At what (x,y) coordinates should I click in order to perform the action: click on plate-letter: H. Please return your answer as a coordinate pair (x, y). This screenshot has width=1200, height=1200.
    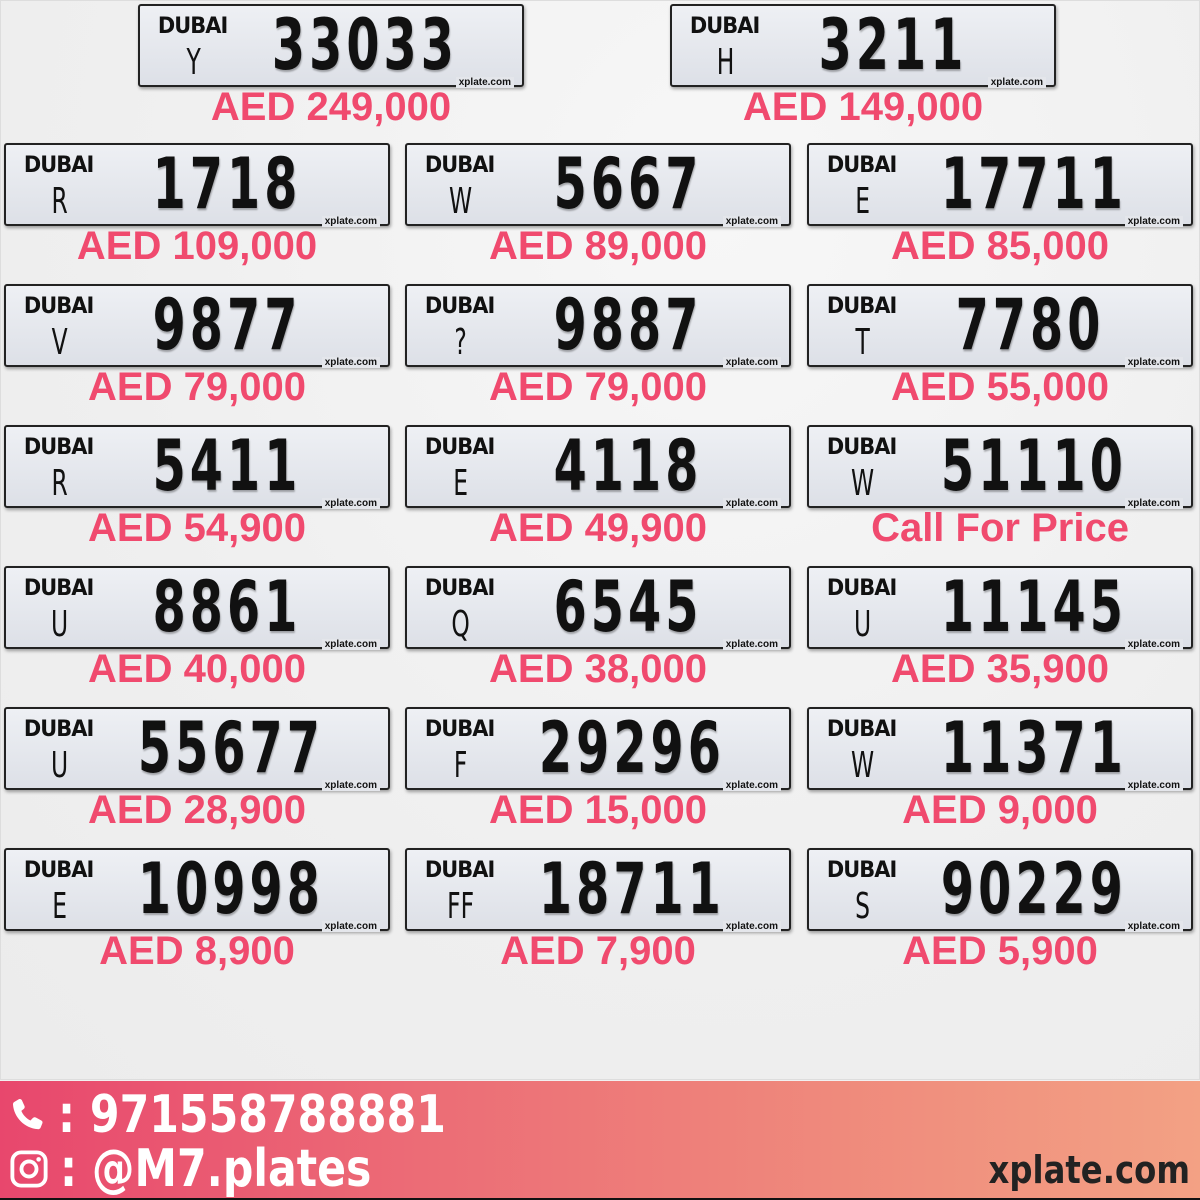
    Looking at the image, I should click on (725, 62).